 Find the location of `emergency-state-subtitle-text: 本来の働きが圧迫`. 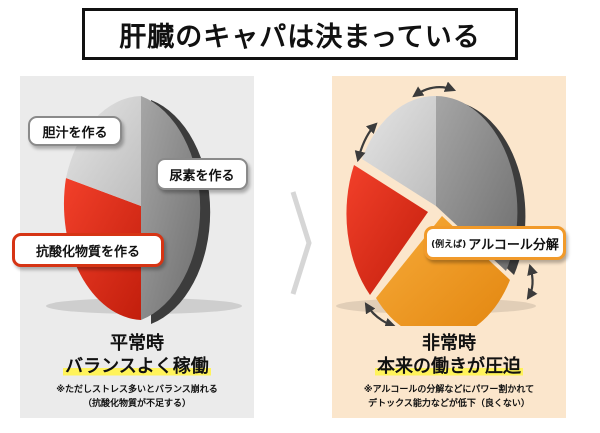

emergency-state-subtitle-text: 本来の働きが圧迫 is located at coordinates (449, 366).